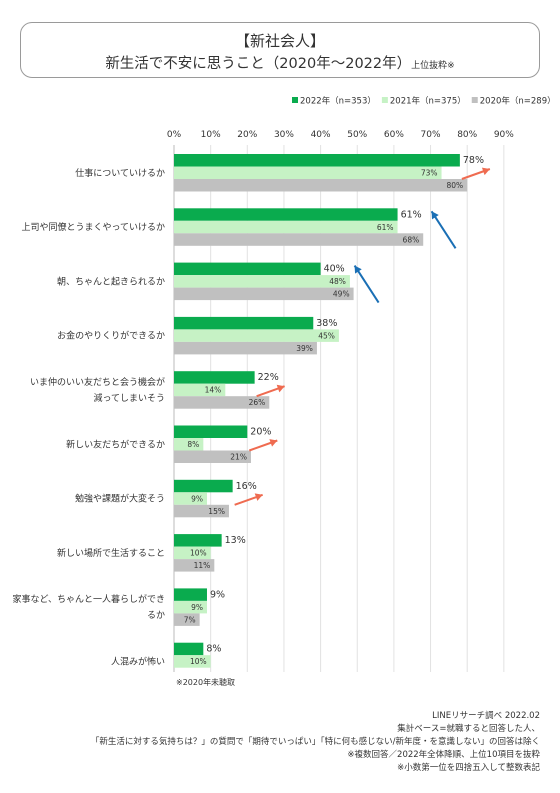 Image resolution: width=560 pixels, height=793 pixels. Describe the element at coordinates (216, 511) in the screenshot. I see `data-label: 15%` at that location.